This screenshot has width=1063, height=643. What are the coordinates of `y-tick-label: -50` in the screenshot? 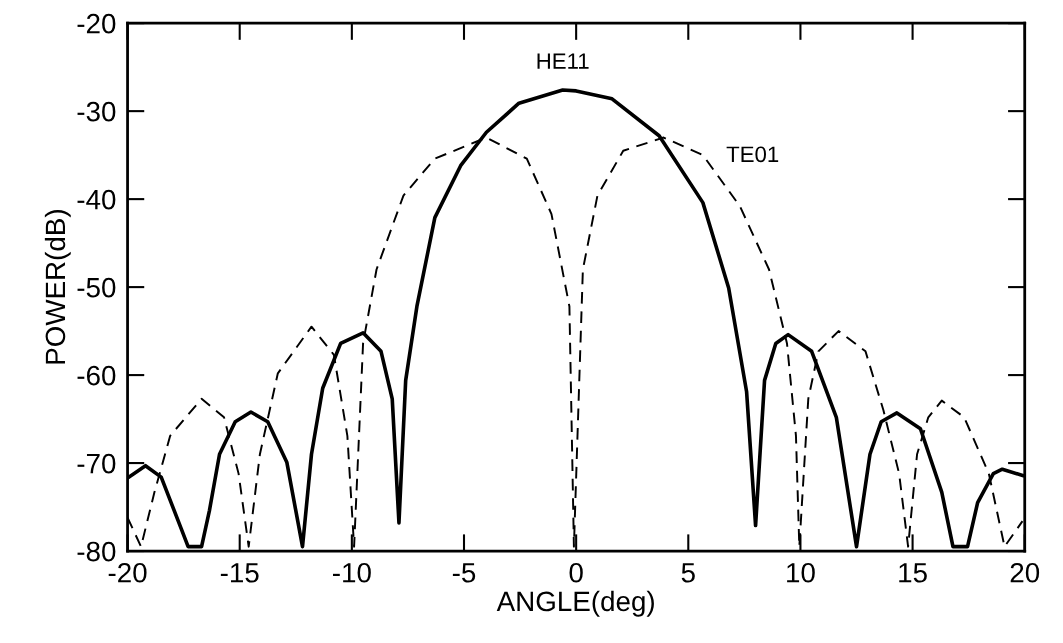 It's located at (96, 287).